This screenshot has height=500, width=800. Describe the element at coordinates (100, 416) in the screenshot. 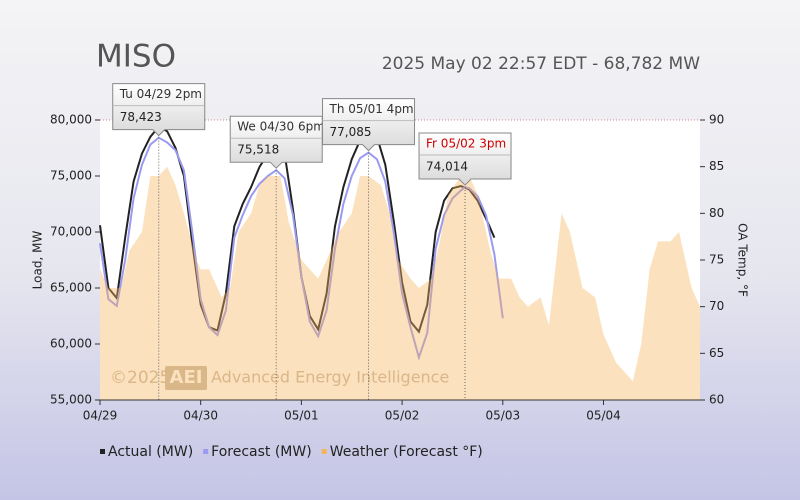

I see `x-tick-label: 04/29` at that location.